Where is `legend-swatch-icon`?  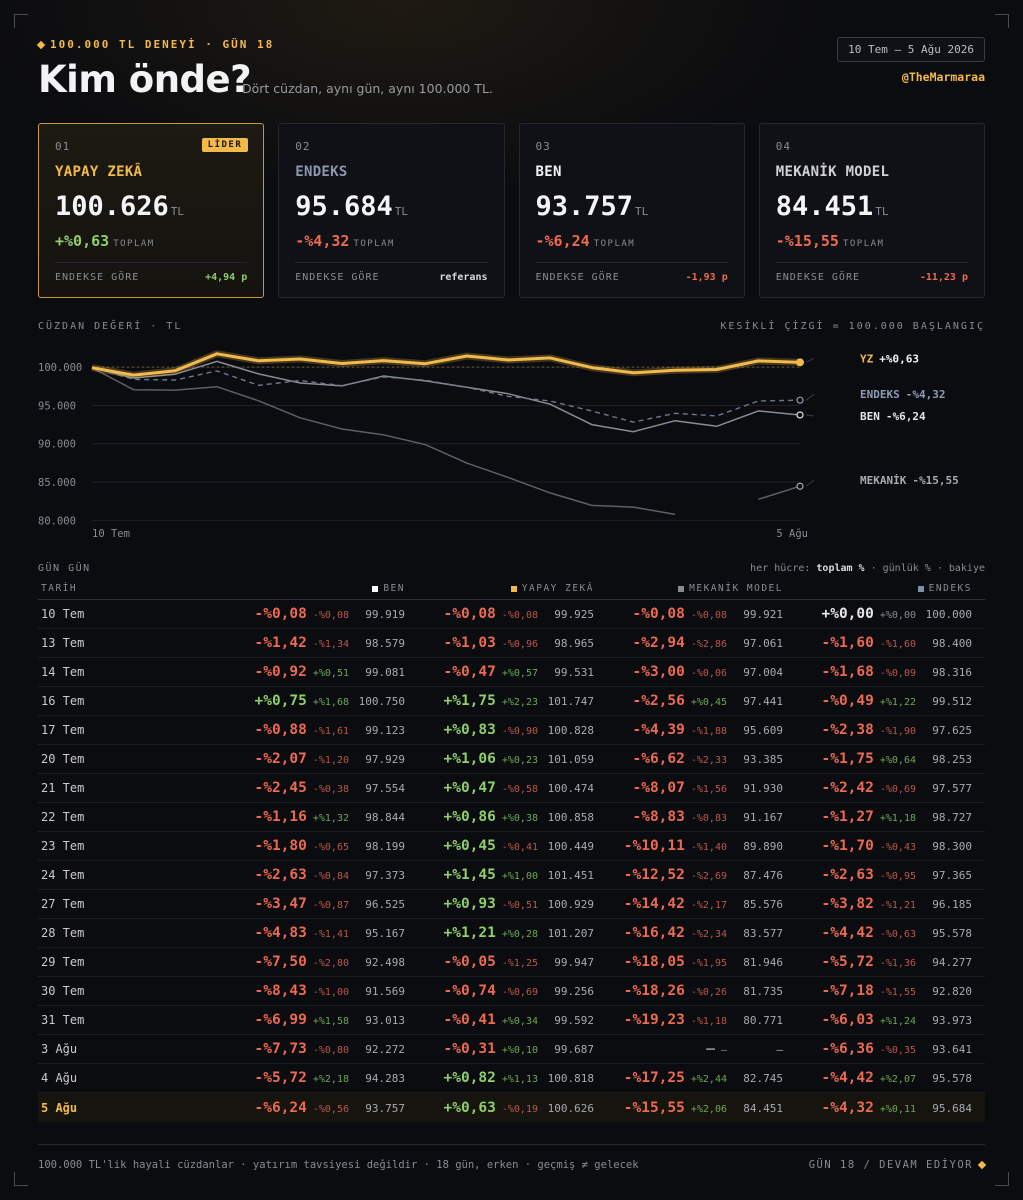 legend-swatch-icon is located at coordinates (375, 588).